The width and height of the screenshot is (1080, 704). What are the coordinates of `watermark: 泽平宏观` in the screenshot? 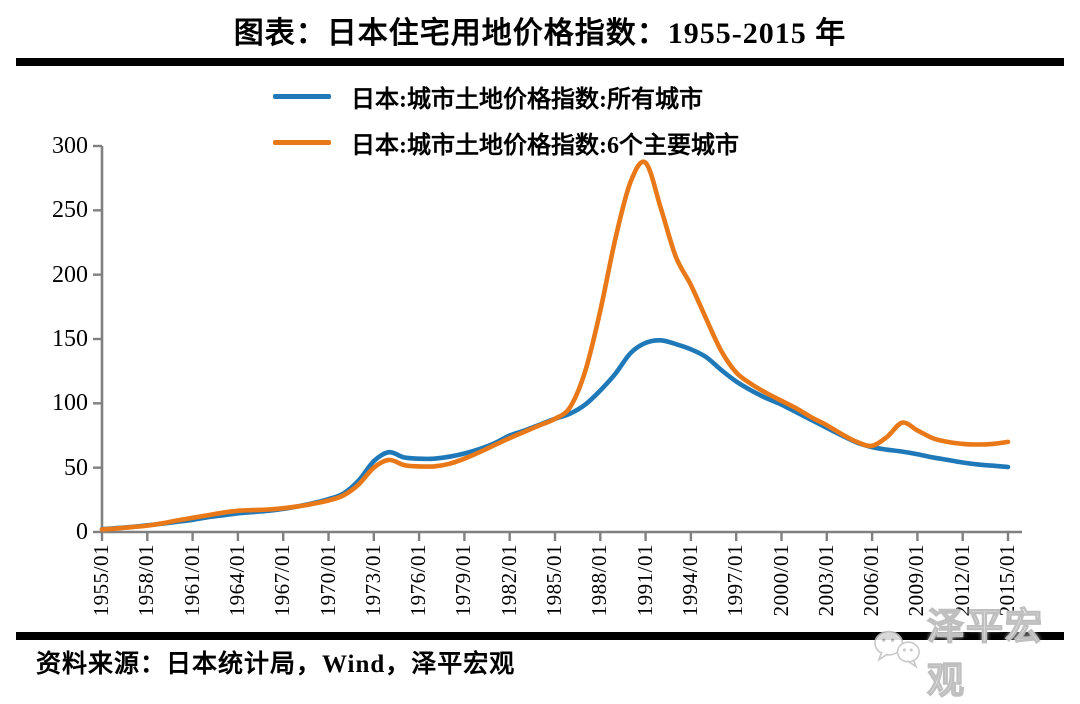 It's located at (976, 650).